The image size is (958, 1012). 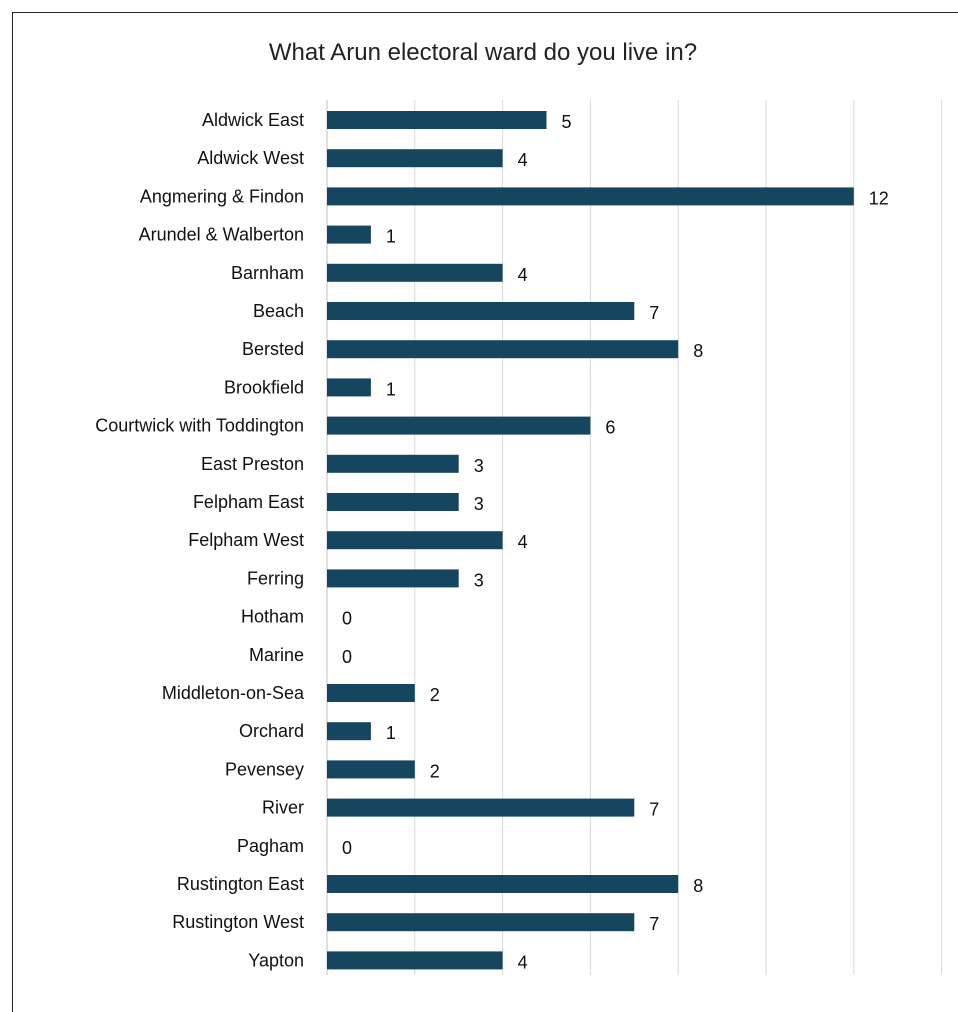 What do you see at coordinates (264, 769) in the screenshot?
I see `category-label: Pevensey` at bounding box center [264, 769].